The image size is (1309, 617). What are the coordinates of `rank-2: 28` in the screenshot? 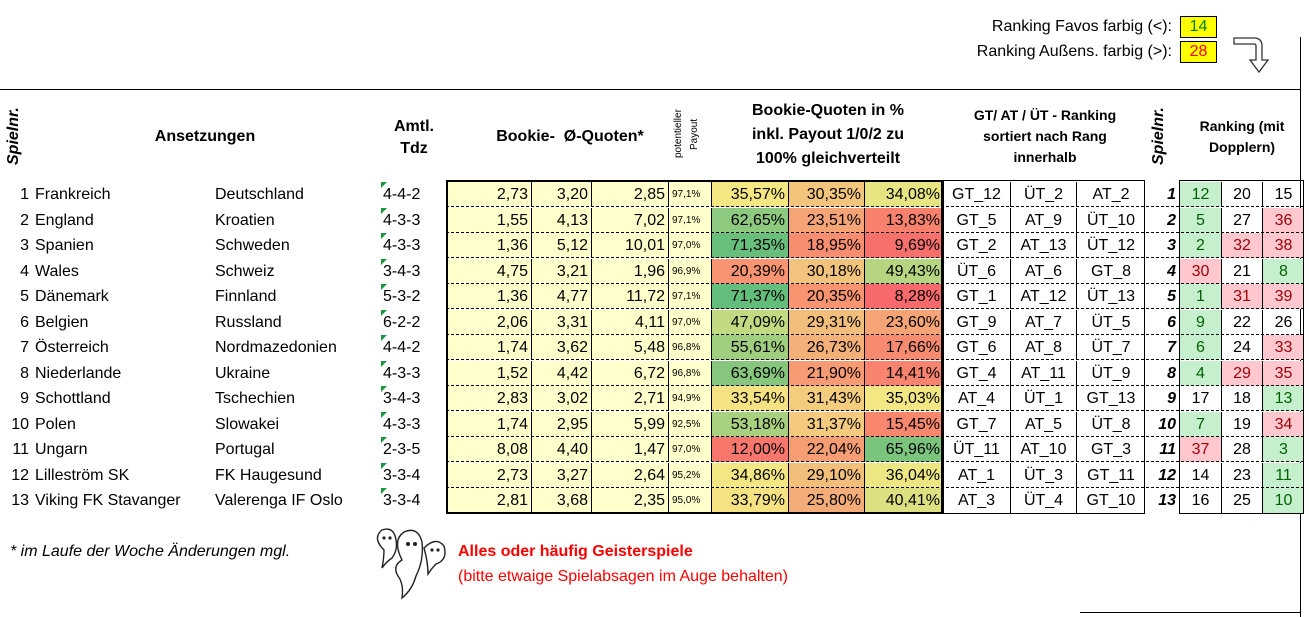 It's located at (1242, 449).